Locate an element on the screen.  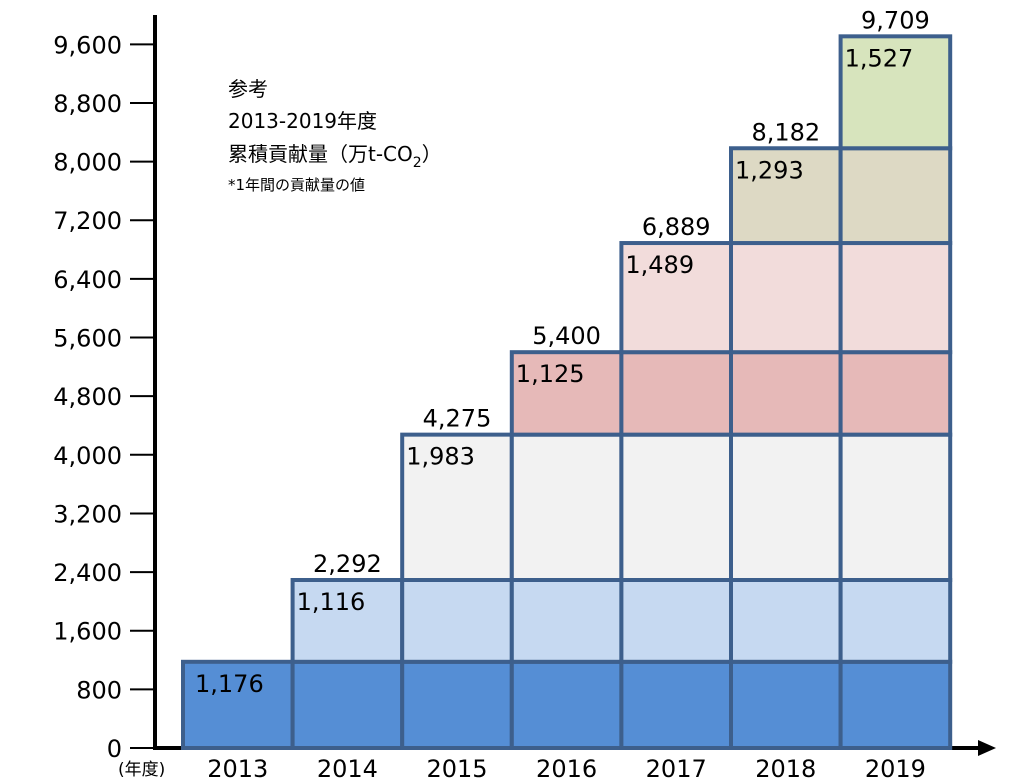
data-label: 1,489 is located at coordinates (659, 265).